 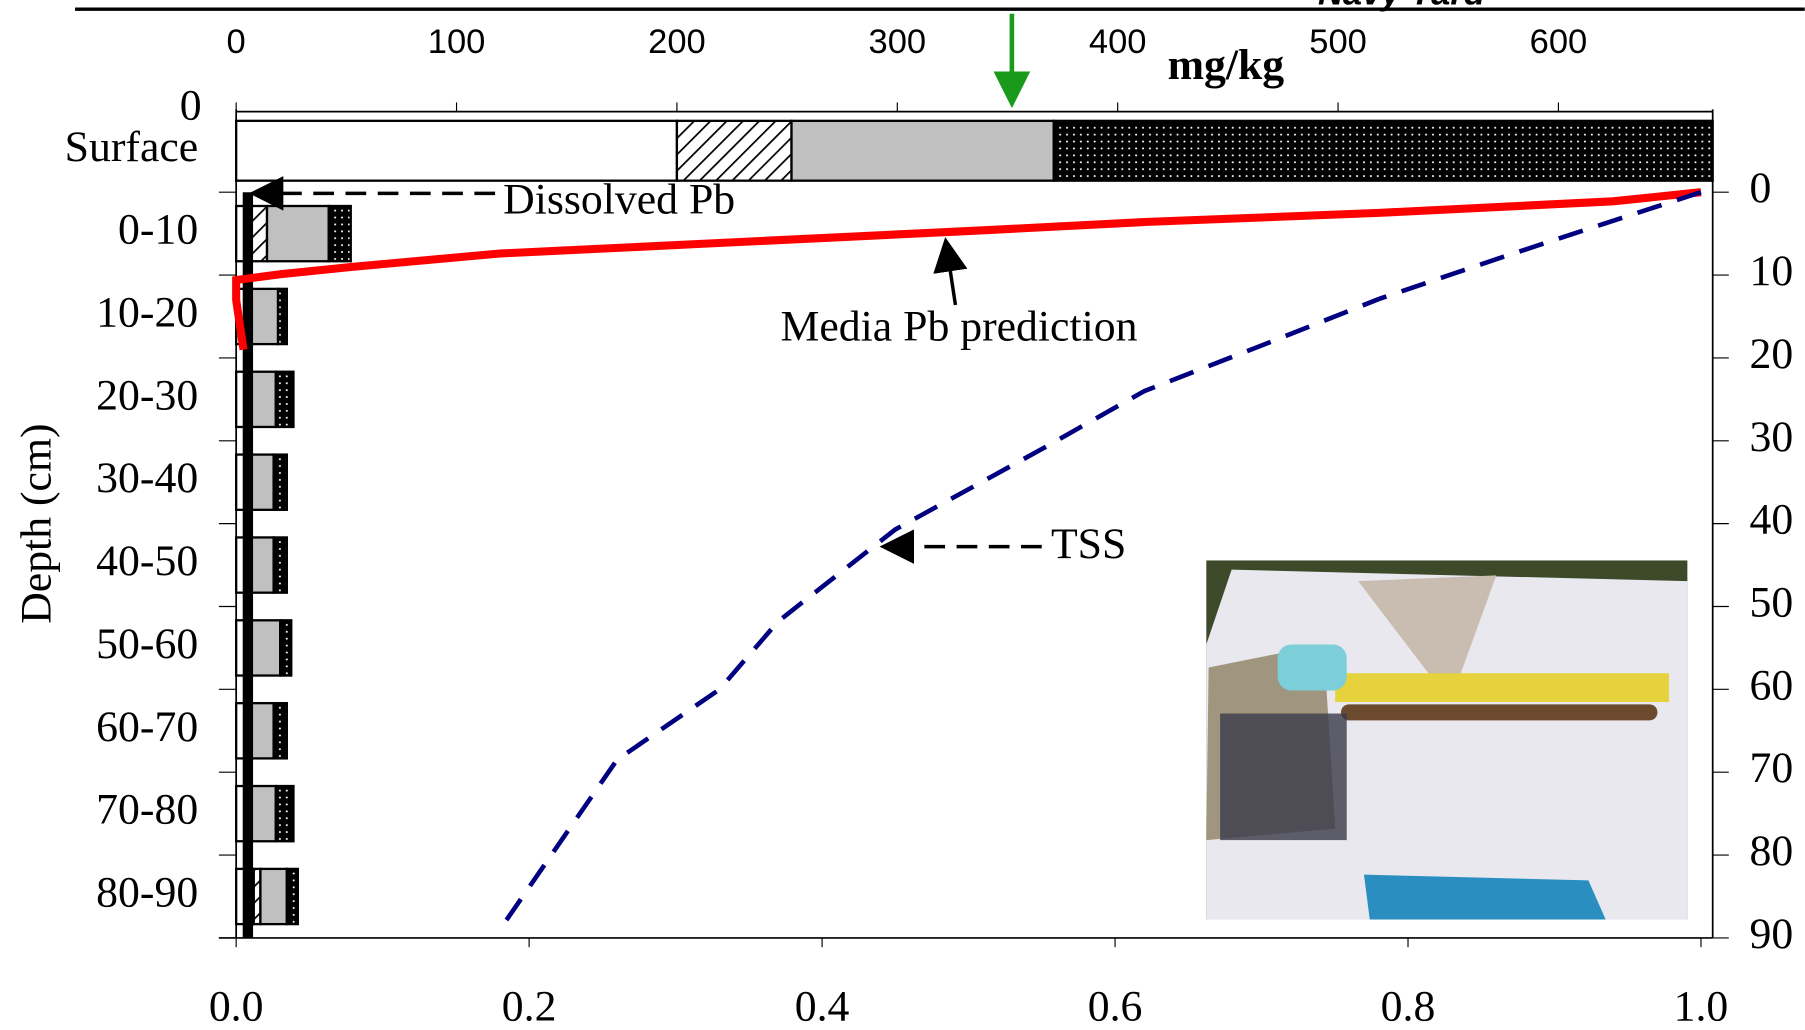 What do you see at coordinates (1772, 768) in the screenshot?
I see `y2-tick-label: 70` at bounding box center [1772, 768].